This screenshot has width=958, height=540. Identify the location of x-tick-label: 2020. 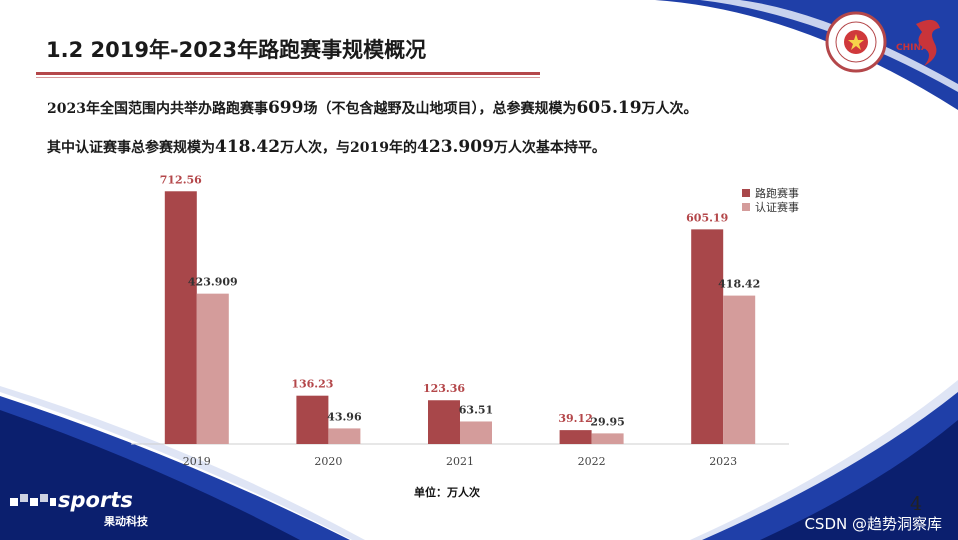
(328, 461).